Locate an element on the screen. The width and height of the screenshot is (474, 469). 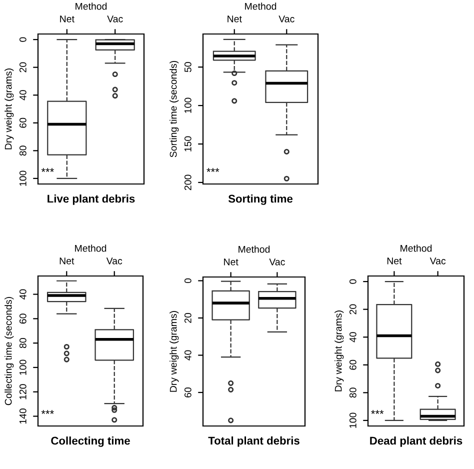
text: Live plant debris is located at coordinates (91, 199).